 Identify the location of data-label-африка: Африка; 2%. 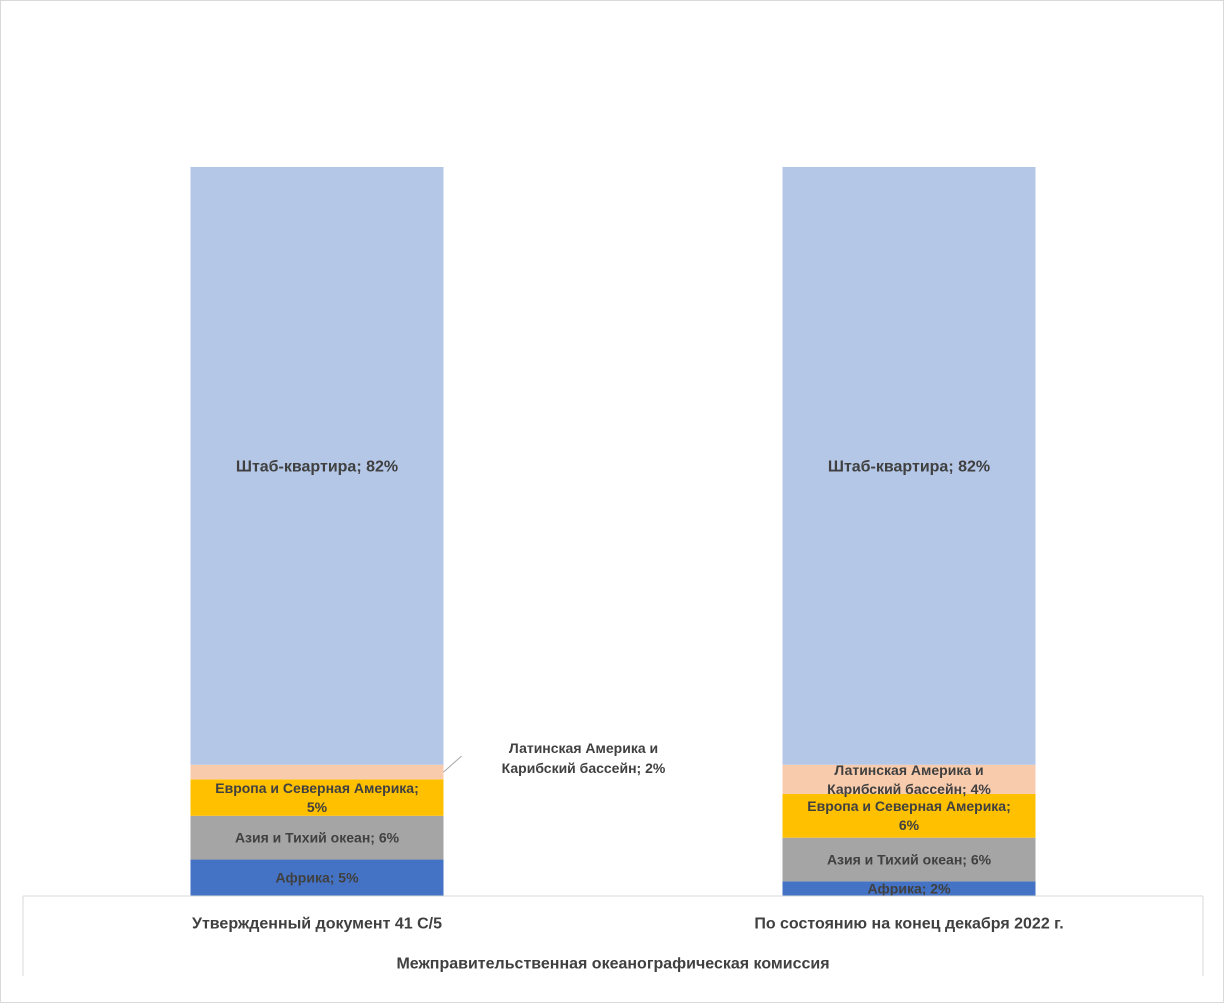
(909, 889).